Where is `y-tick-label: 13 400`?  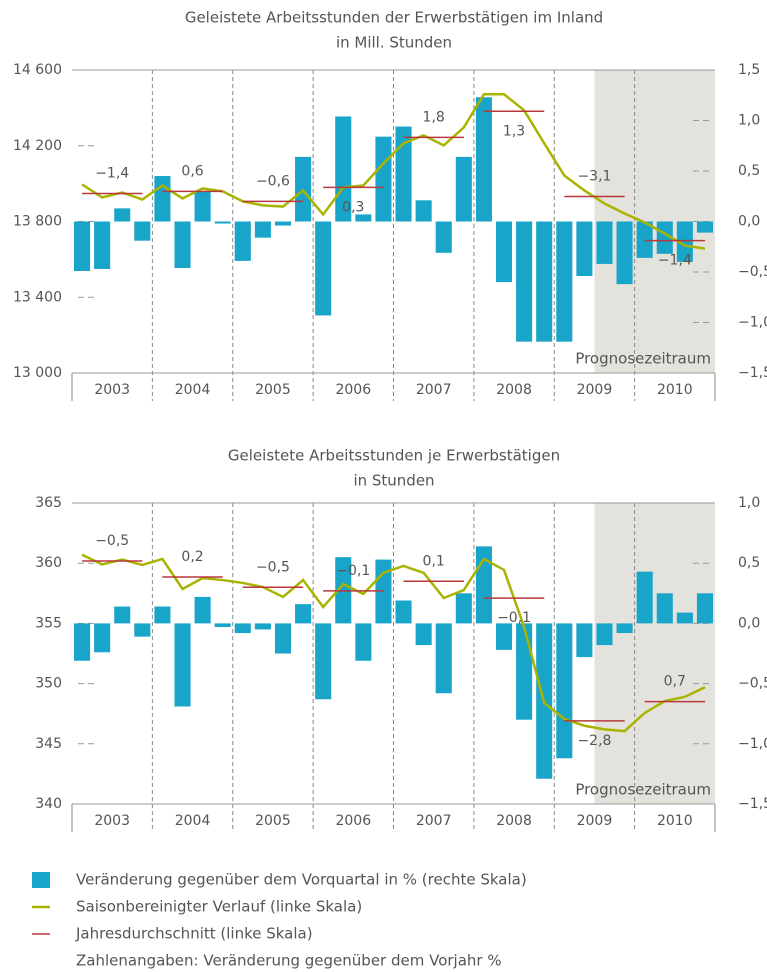
y-tick-label: 13 400 is located at coordinates (37, 297).